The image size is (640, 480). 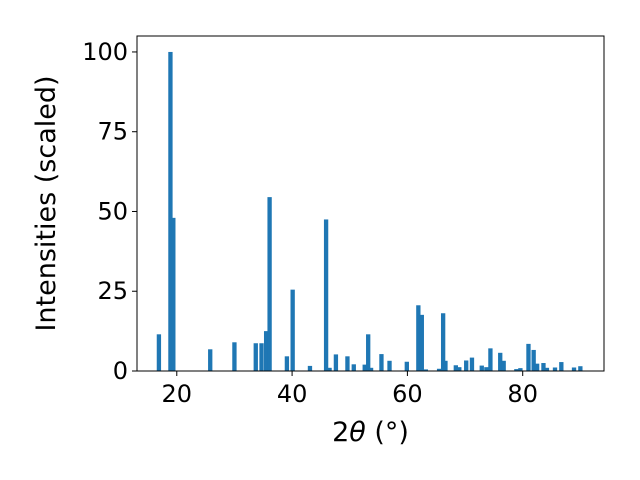 I want to click on y-tick-label: 25, so click(x=112, y=291).